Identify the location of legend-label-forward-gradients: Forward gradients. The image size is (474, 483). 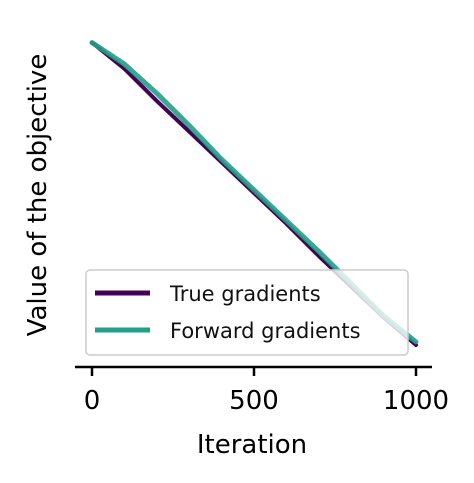
(265, 331).